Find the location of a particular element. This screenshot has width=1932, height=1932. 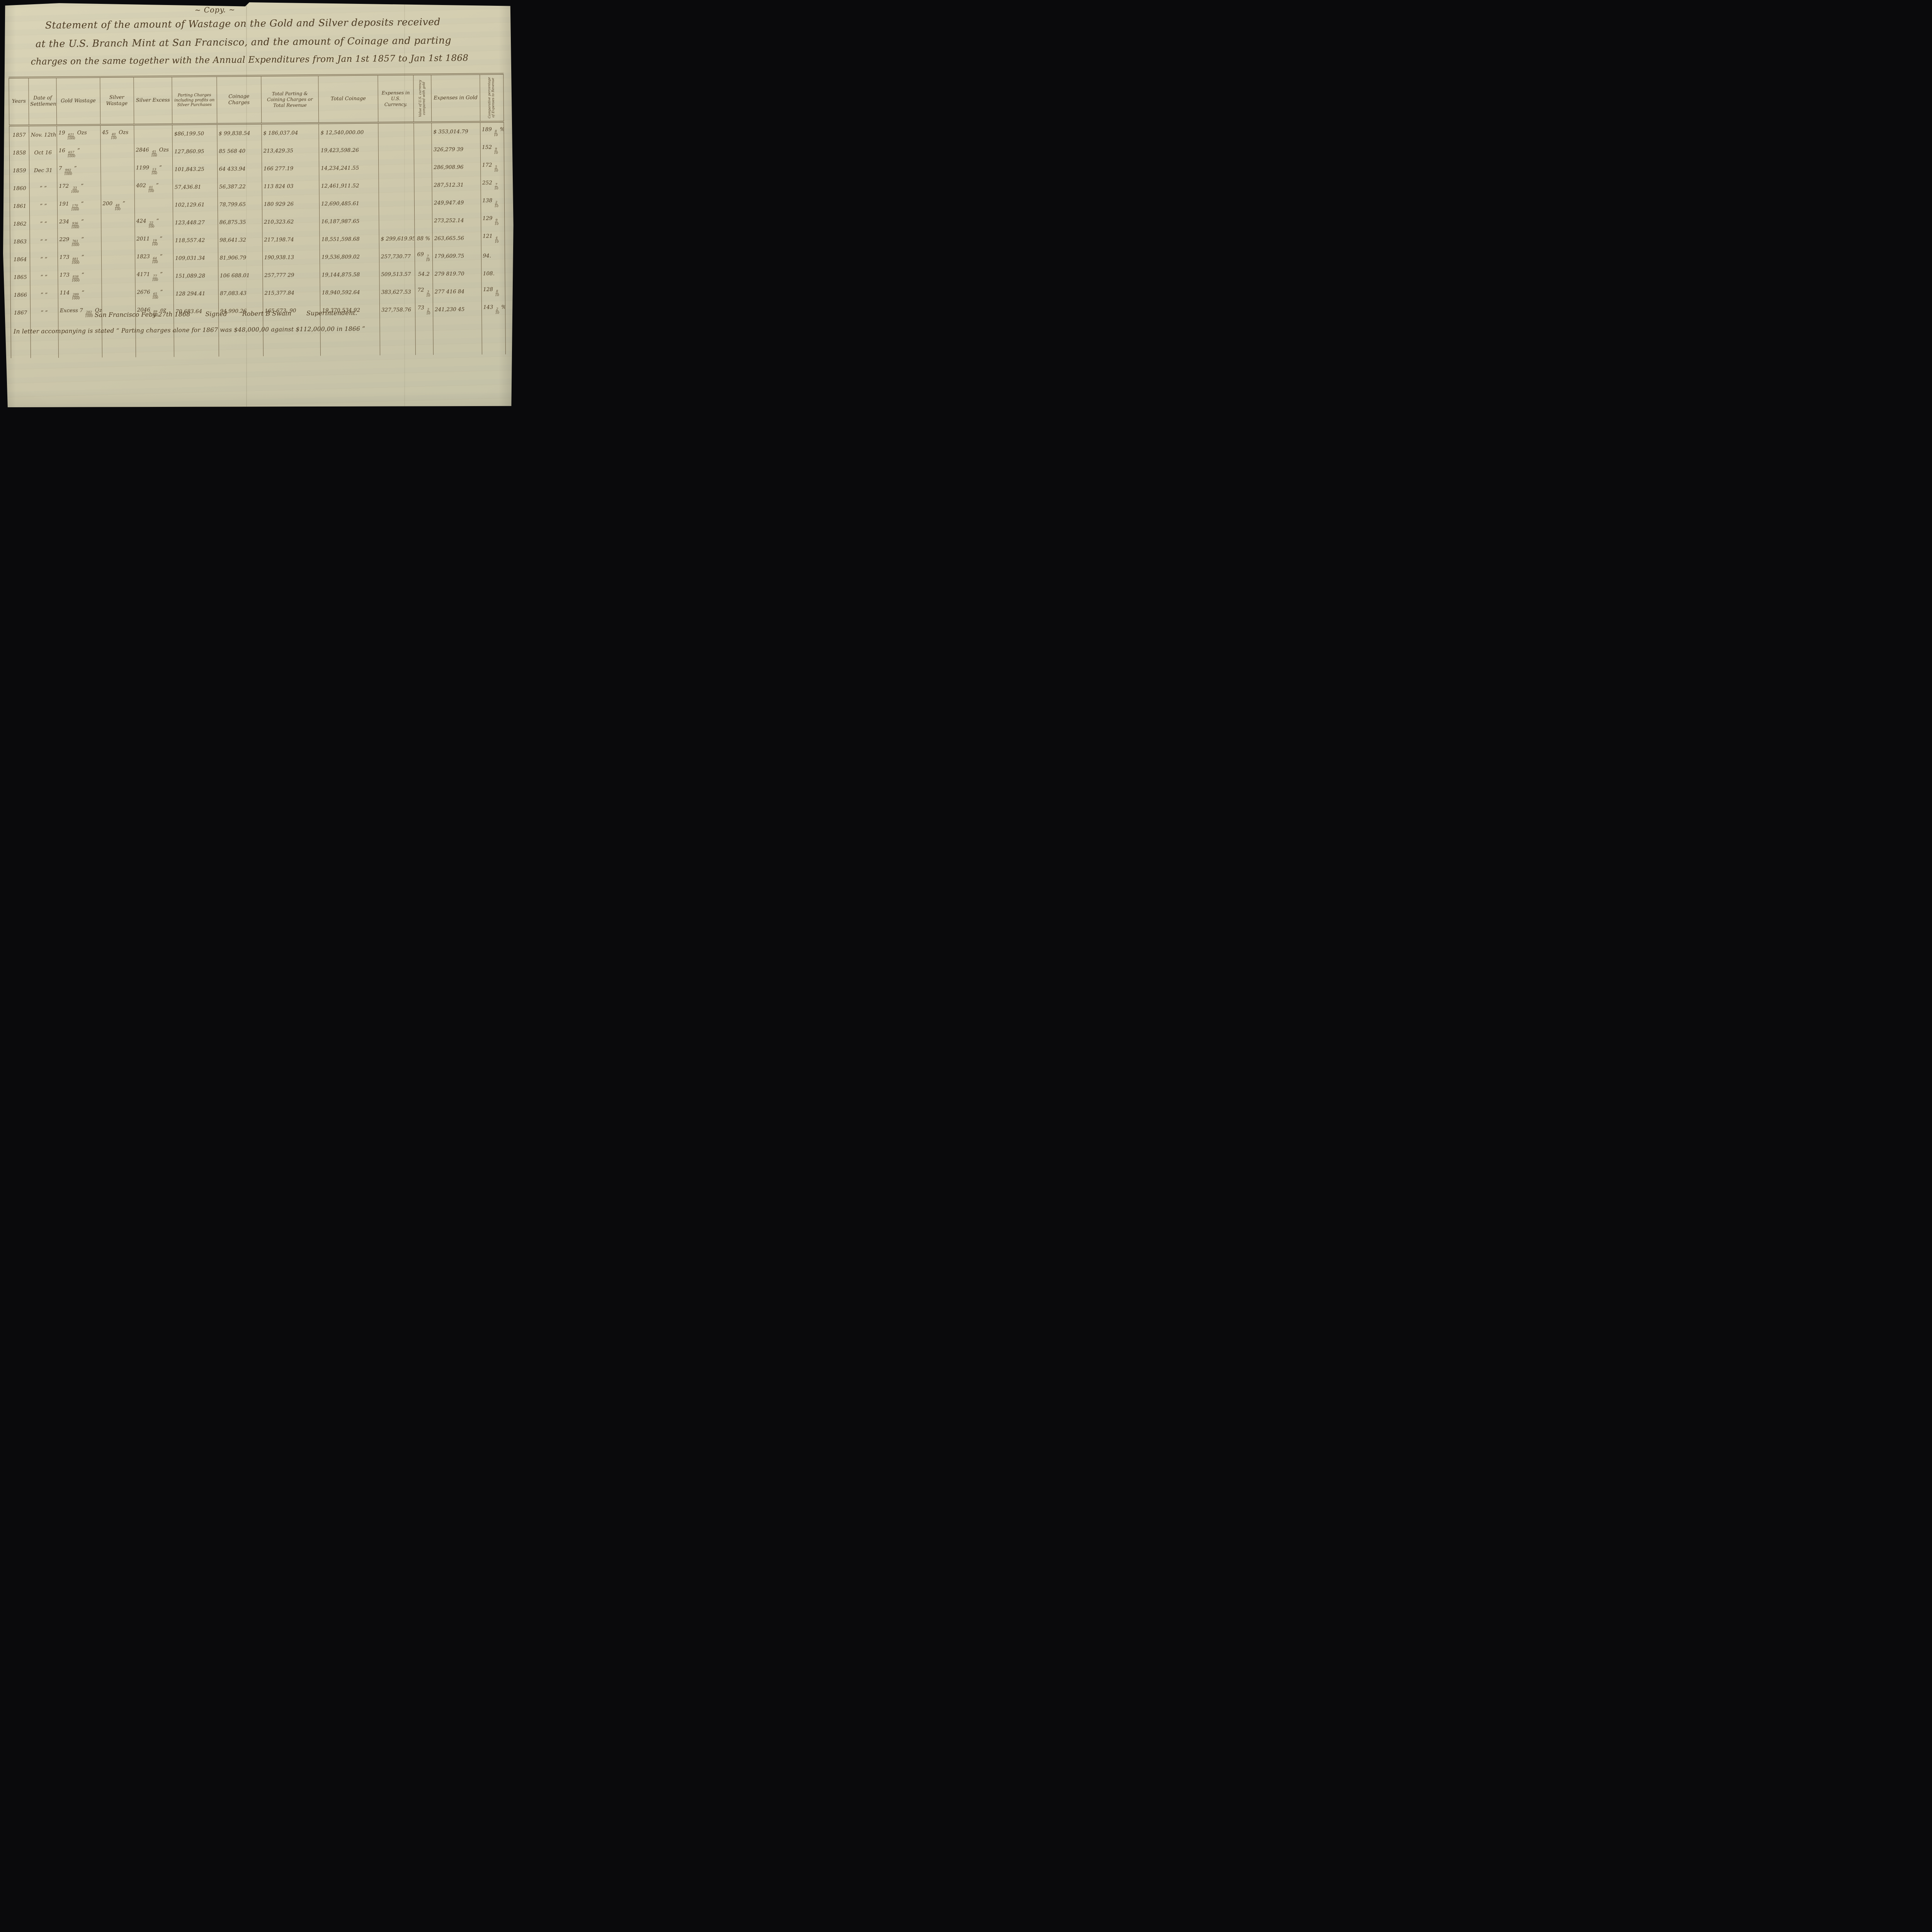

cell-total-revenue: 190,938.13 is located at coordinates (291, 257).